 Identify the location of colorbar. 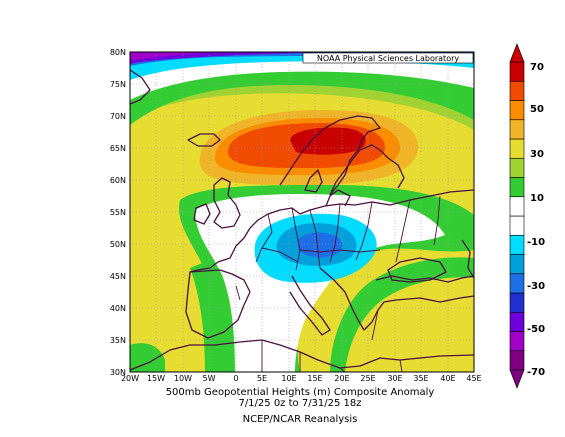
(517, 216).